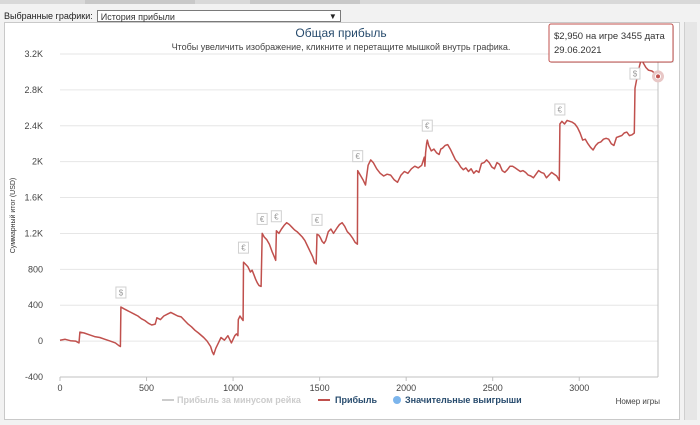 The height and width of the screenshot is (425, 700). Describe the element at coordinates (37, 162) in the screenshot. I see `y-tick-label: 2K` at that location.